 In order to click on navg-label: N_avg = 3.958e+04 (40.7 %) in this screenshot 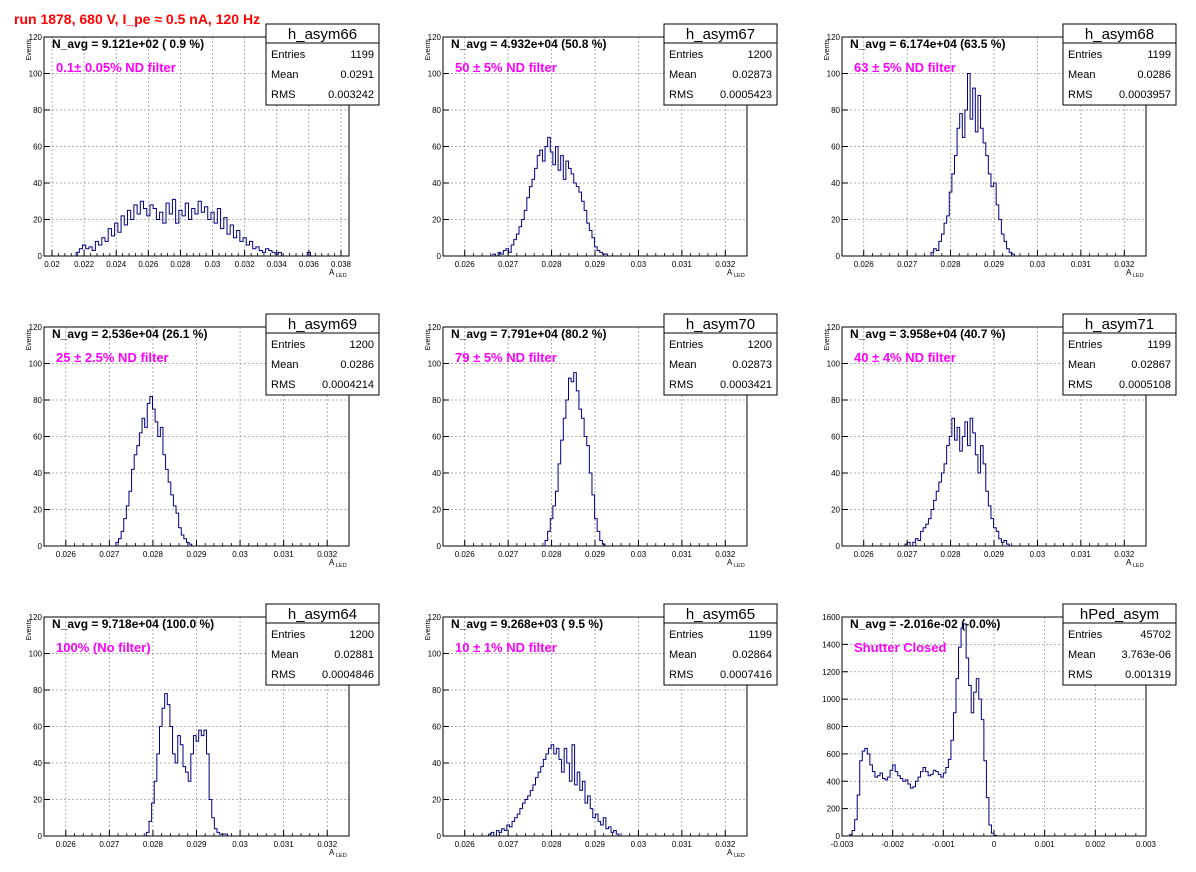, I will do `click(927, 334)`.